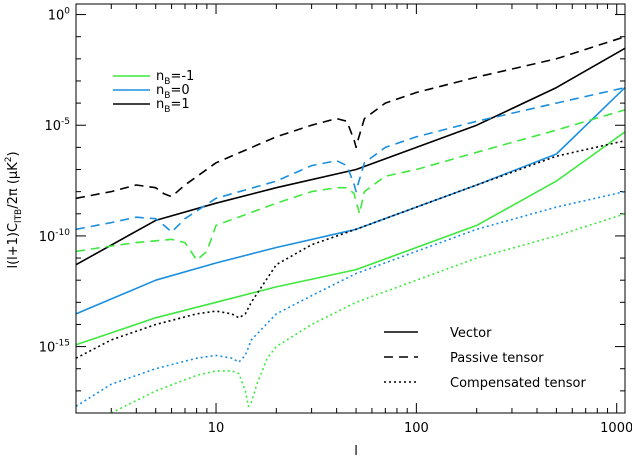 The image size is (632, 459). I want to click on style-legend: Vector Passive tensor Compensated tensor, so click(485, 358).